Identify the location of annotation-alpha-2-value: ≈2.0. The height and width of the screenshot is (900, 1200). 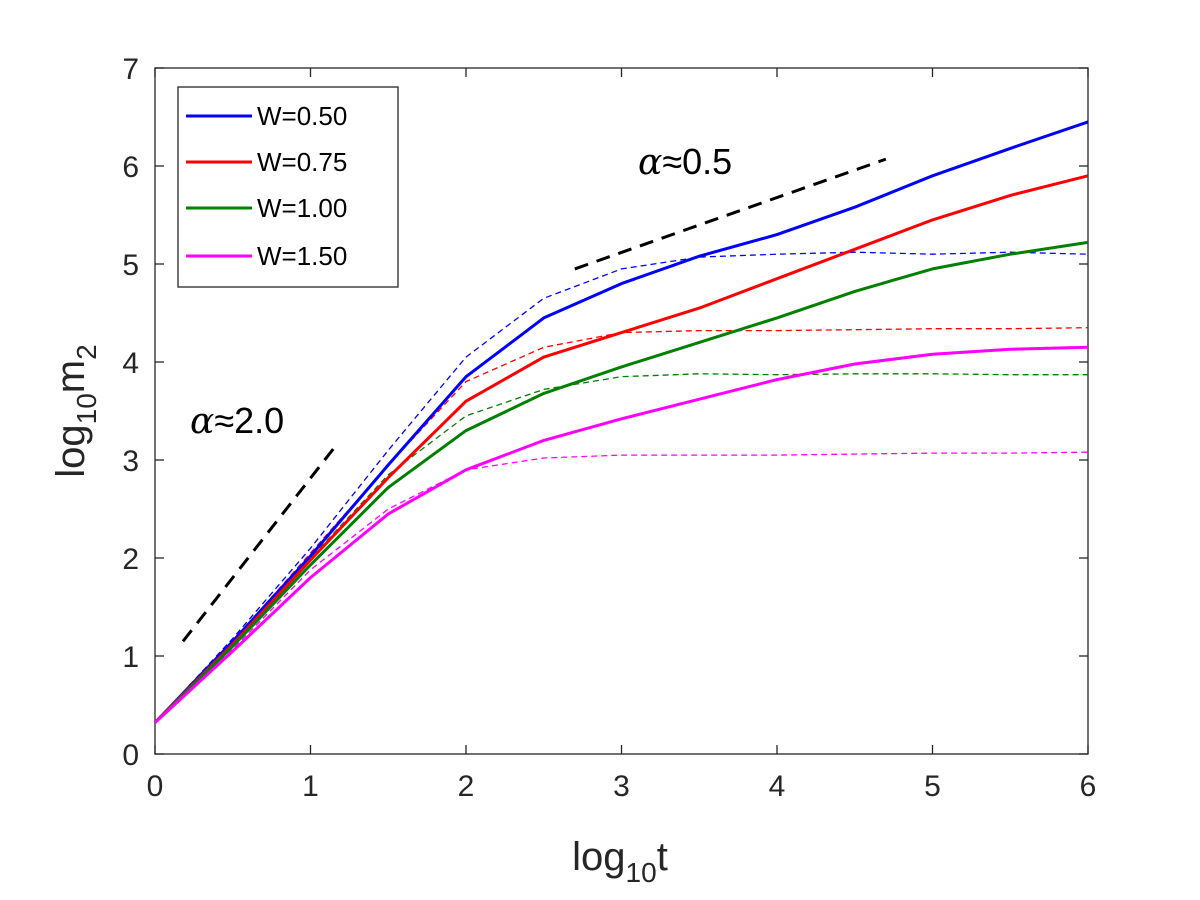
(249, 420).